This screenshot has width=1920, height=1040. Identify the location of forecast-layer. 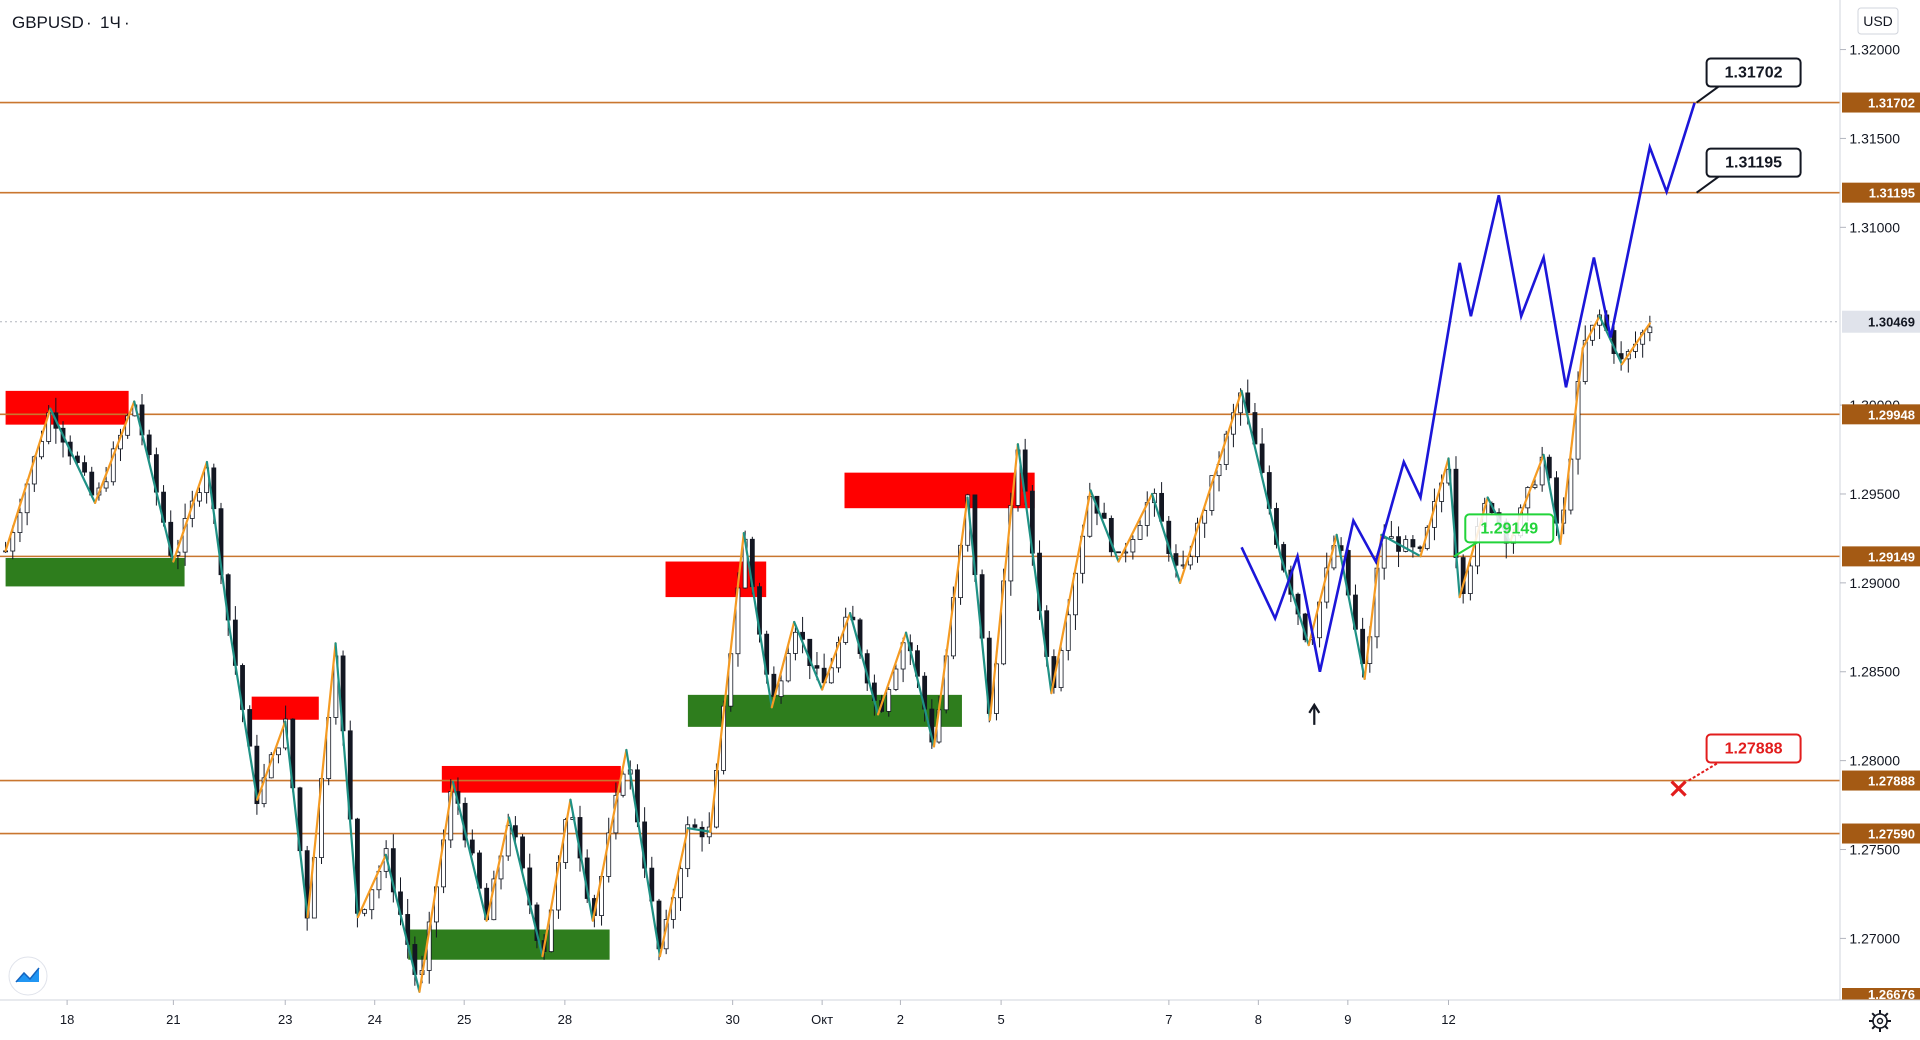
(1468, 413).